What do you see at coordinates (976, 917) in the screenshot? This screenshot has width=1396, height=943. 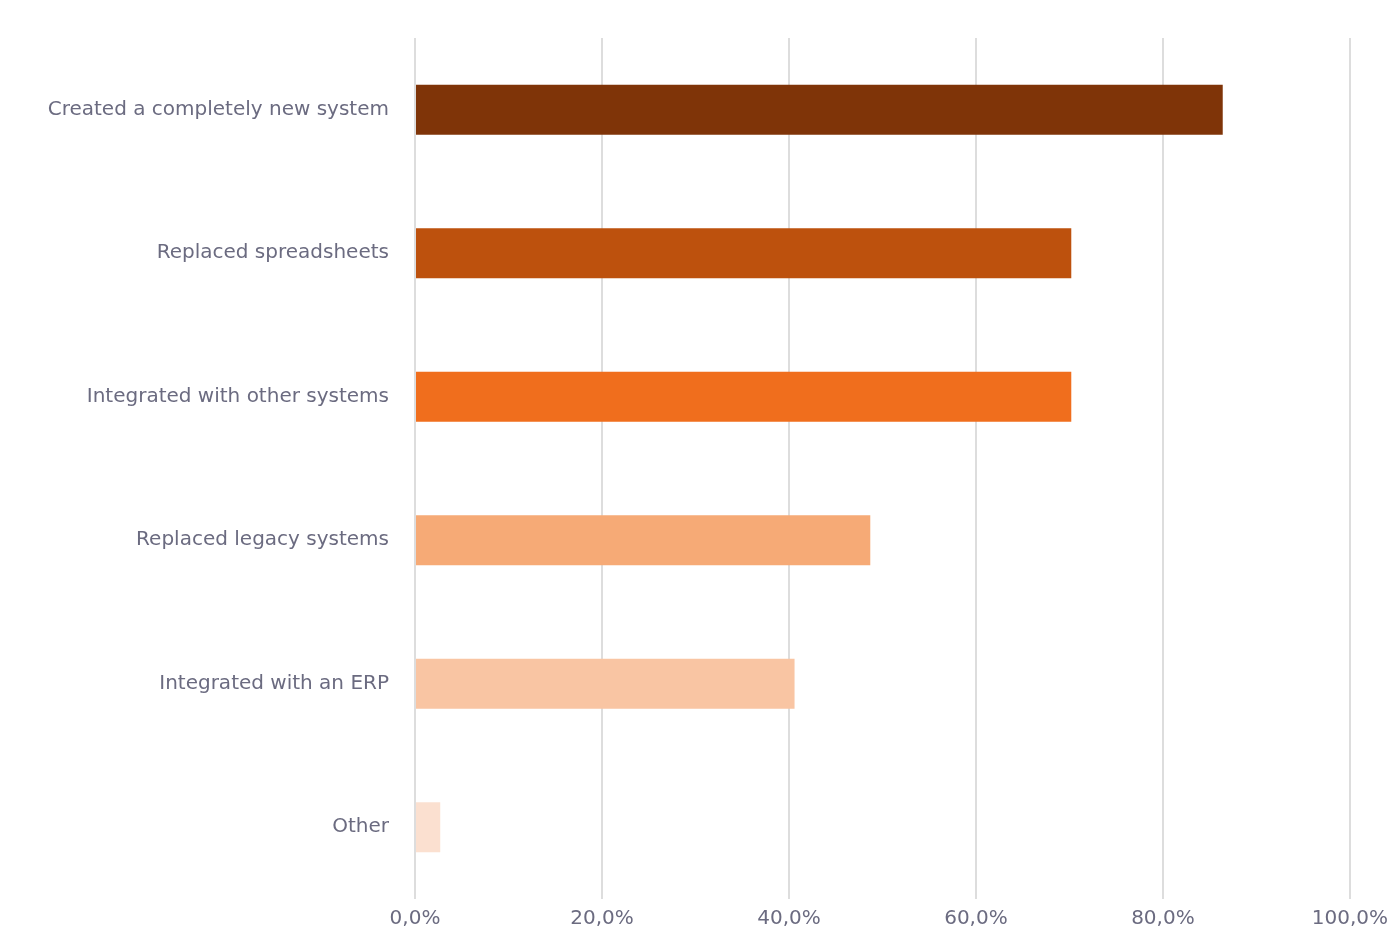 I see `x-tick-label: 60,0%` at bounding box center [976, 917].